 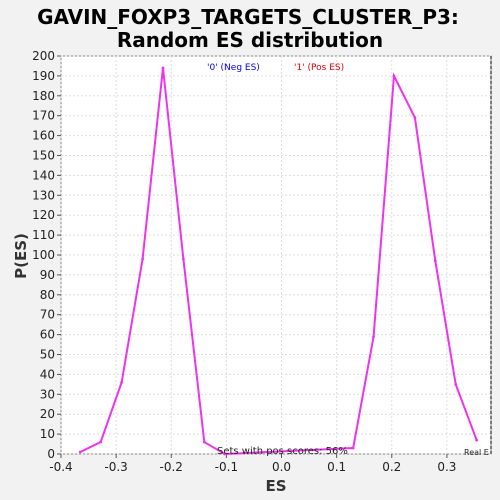 What do you see at coordinates (43, 96) in the screenshot?
I see `y-tick-label: 180` at bounding box center [43, 96].